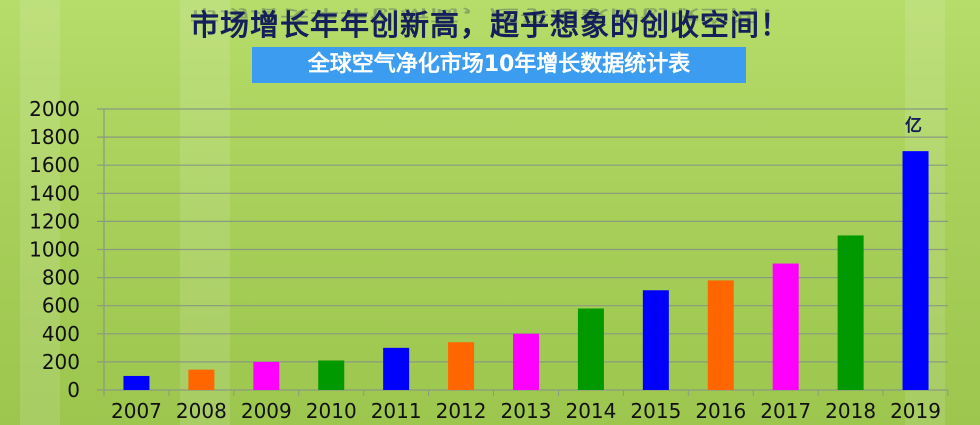  Describe the element at coordinates (136, 382) in the screenshot. I see `bar-2007` at that location.